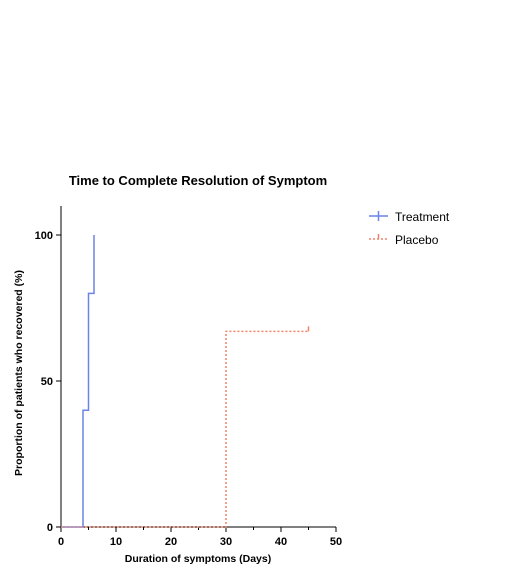  I want to click on legend-label-placebo: Placebo, so click(417, 240).